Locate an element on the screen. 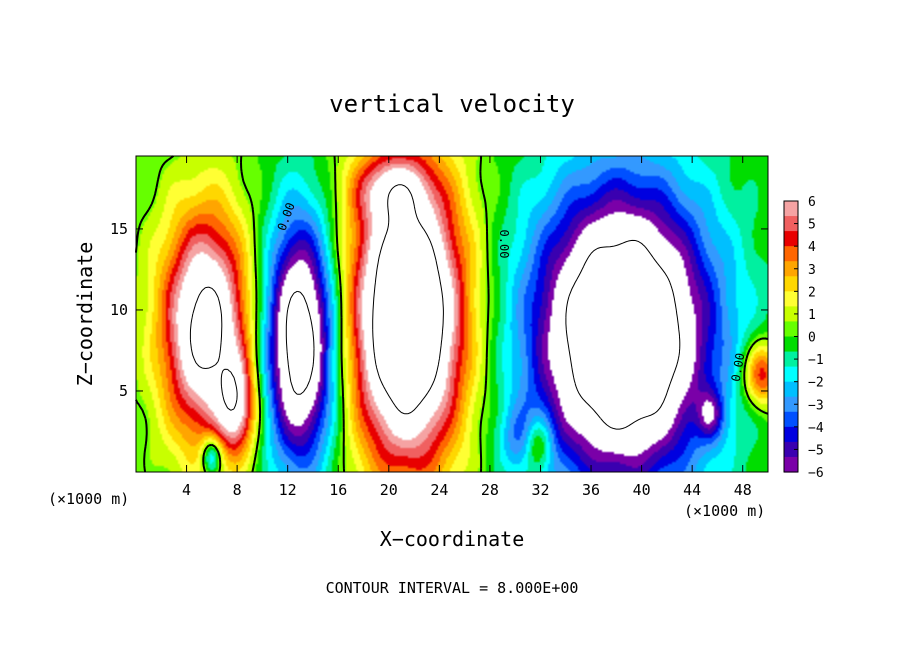 This screenshot has height=654, width=904. y-tick-label: 5 is located at coordinates (123, 391).